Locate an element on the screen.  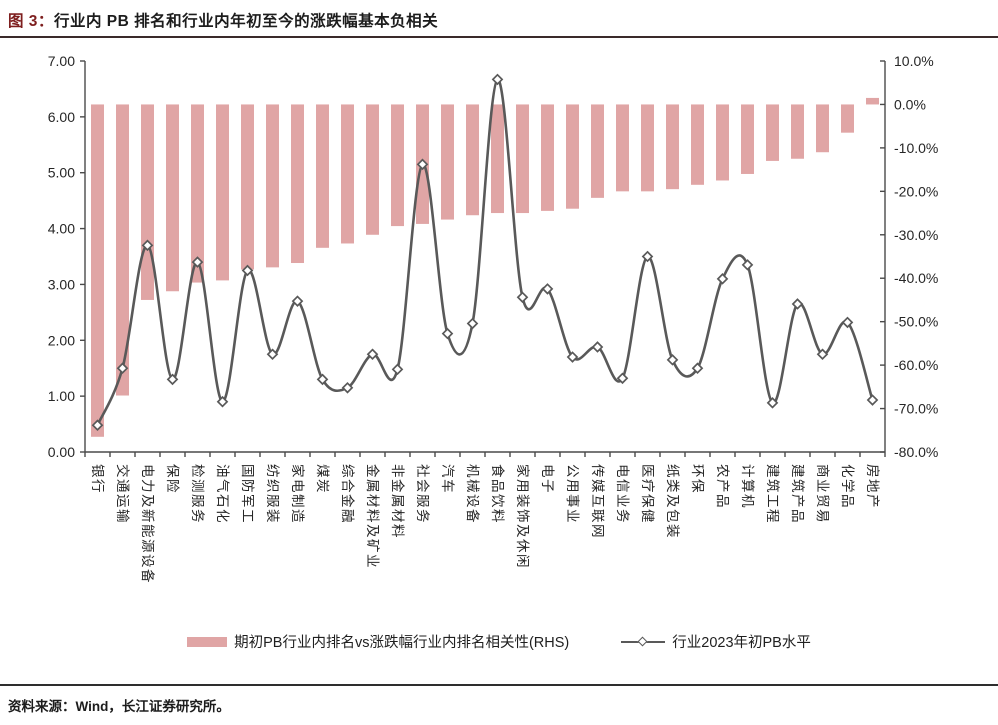
chart-legend: 期初PB行业内排名vs涨跌幅行业内排名相关性(RHS) 行业2023年初PB水平 is located at coordinates (499, 641).